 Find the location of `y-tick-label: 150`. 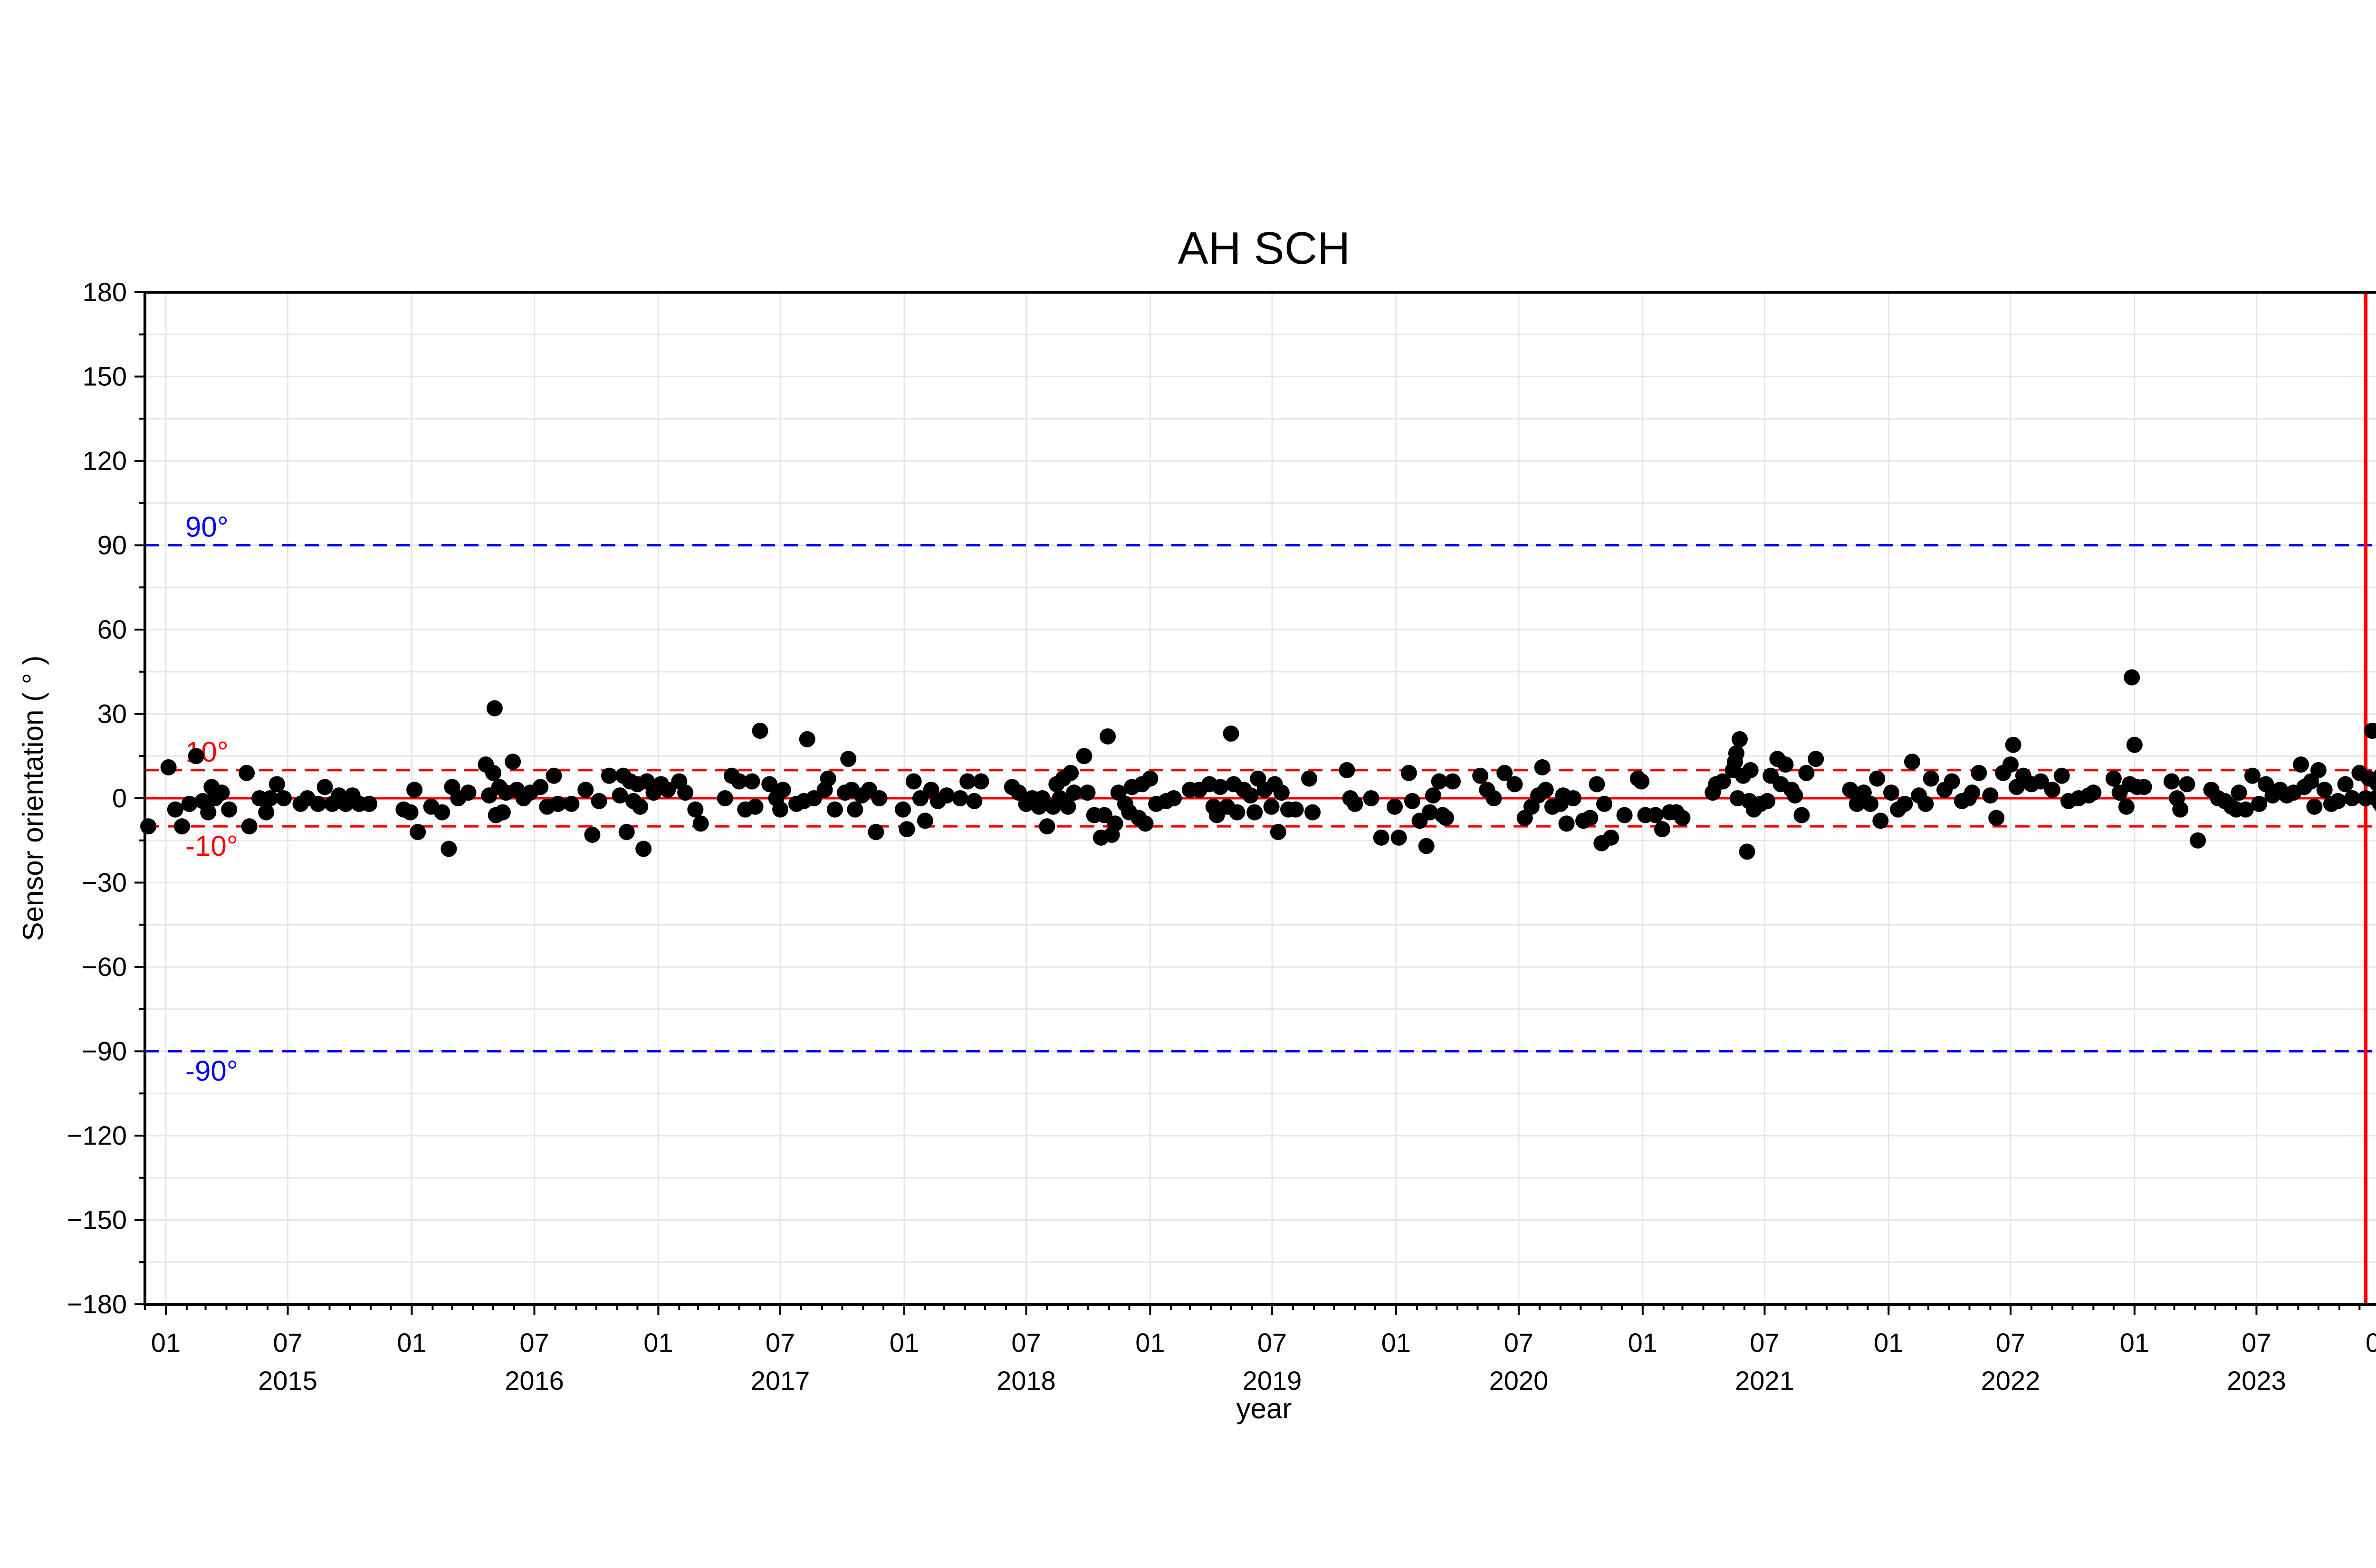

y-tick-label: 150 is located at coordinates (105, 377).